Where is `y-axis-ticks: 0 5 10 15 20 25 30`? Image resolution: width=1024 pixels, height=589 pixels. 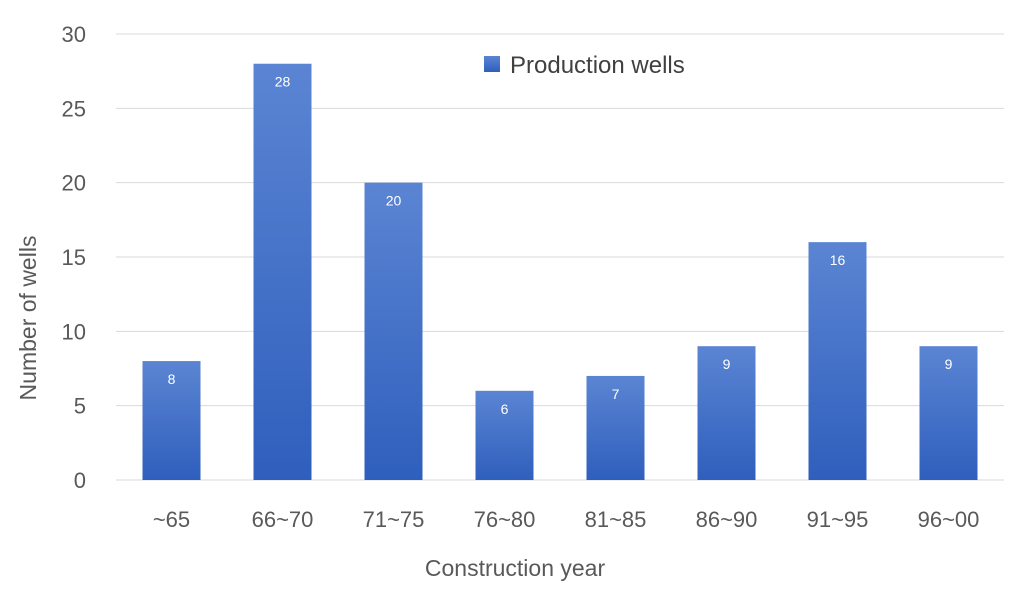 y-axis-ticks: 0 5 10 15 20 25 30 is located at coordinates (74, 257).